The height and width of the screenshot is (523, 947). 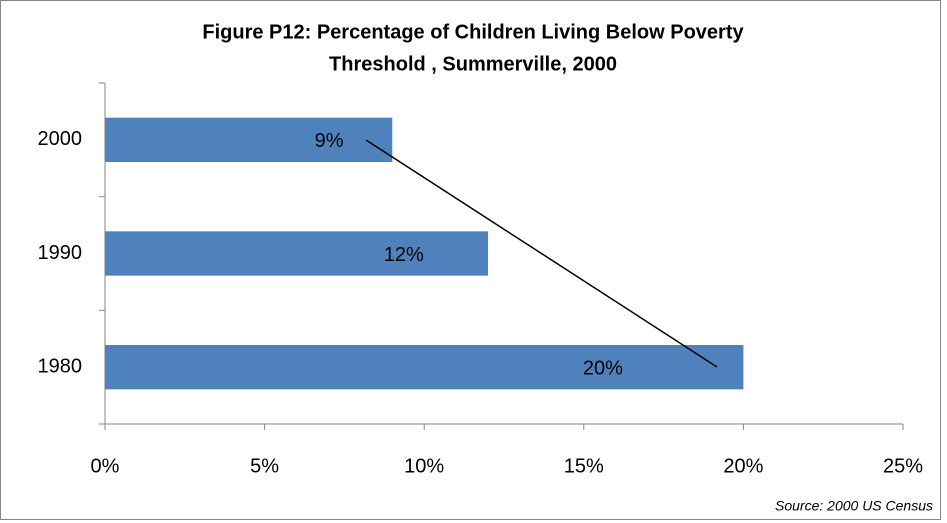 I want to click on x-tick-label: 20%, so click(x=743, y=466).